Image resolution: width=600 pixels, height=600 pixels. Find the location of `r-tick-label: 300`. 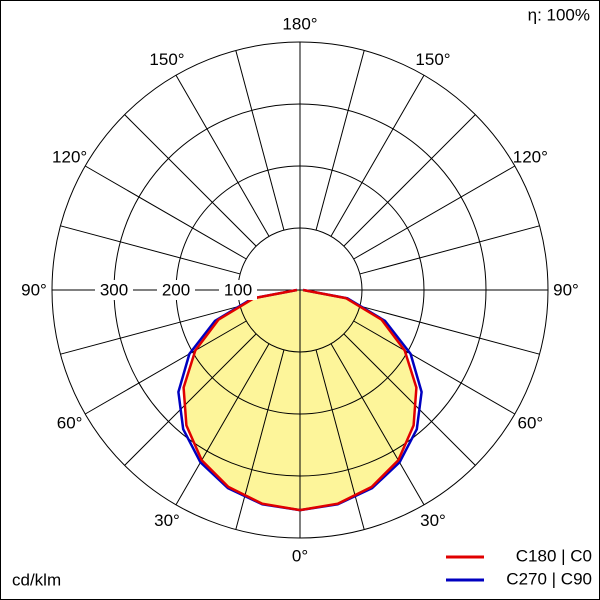

r-tick-label: 300 is located at coordinates (114, 289).